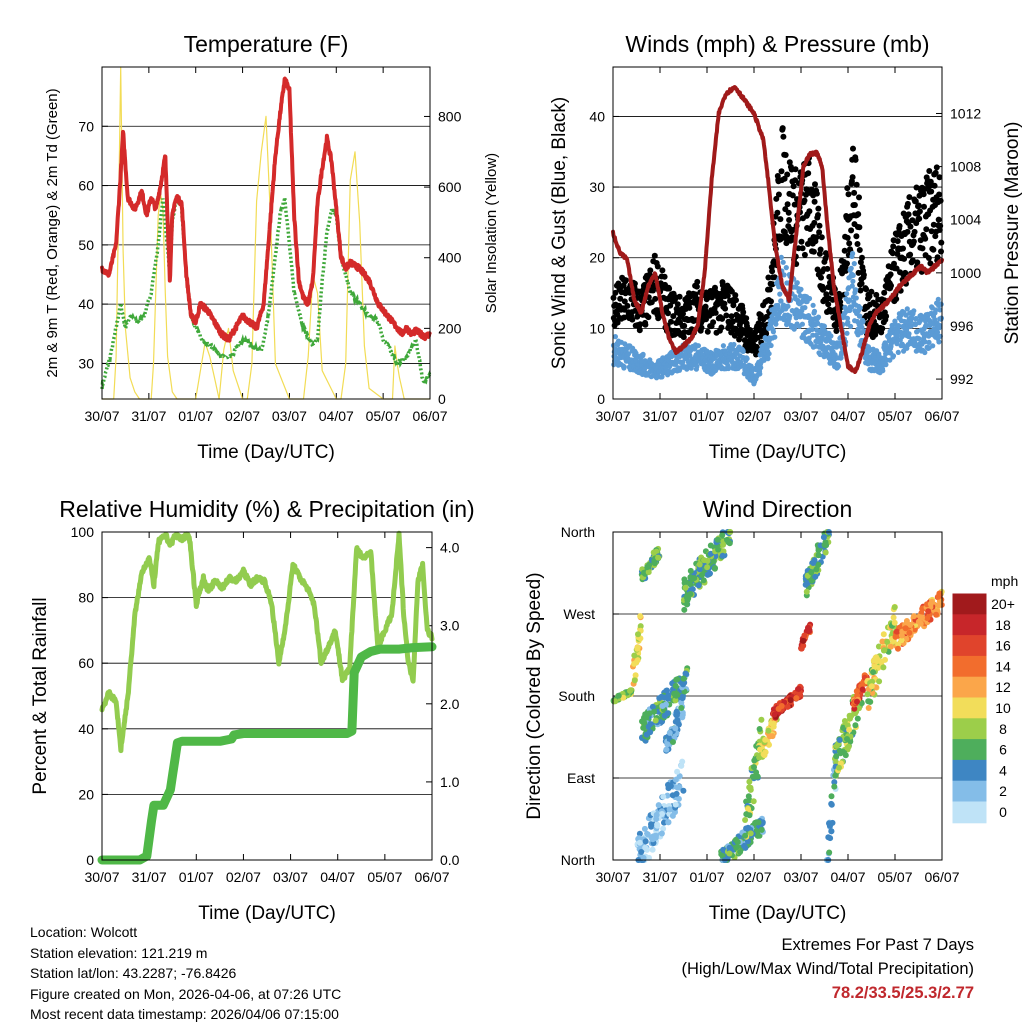 Image resolution: width=1024 pixels, height=1025 pixels. I want to click on y-axis-label-3: Direction (Colored By Speed), so click(534, 695).